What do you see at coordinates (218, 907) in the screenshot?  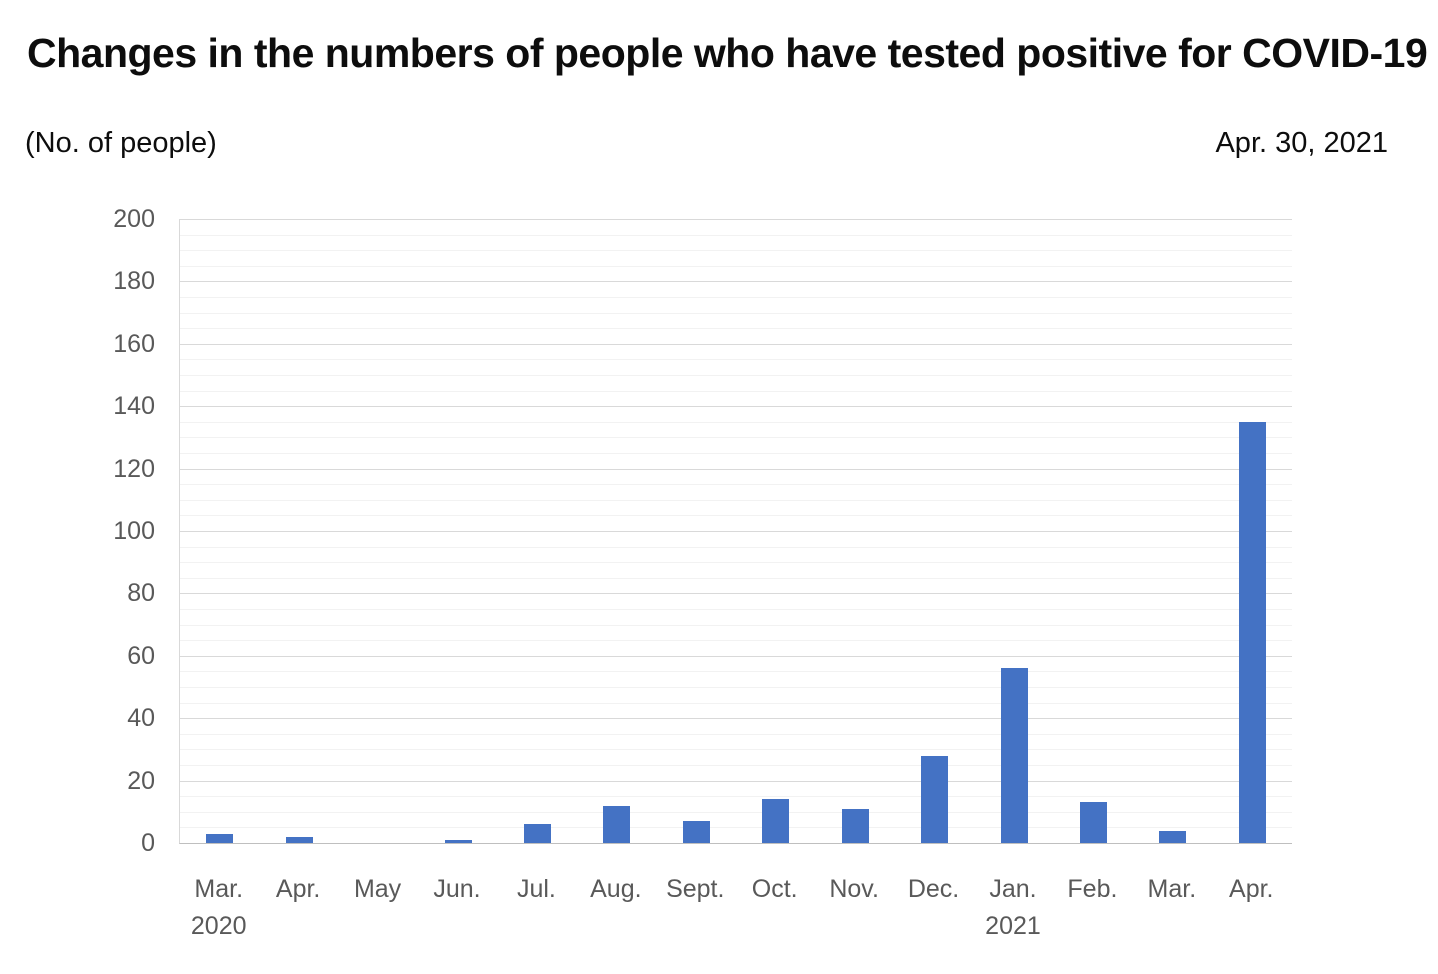 I see `x-tick-label-mar-2020: Mar. 2020` at bounding box center [218, 907].